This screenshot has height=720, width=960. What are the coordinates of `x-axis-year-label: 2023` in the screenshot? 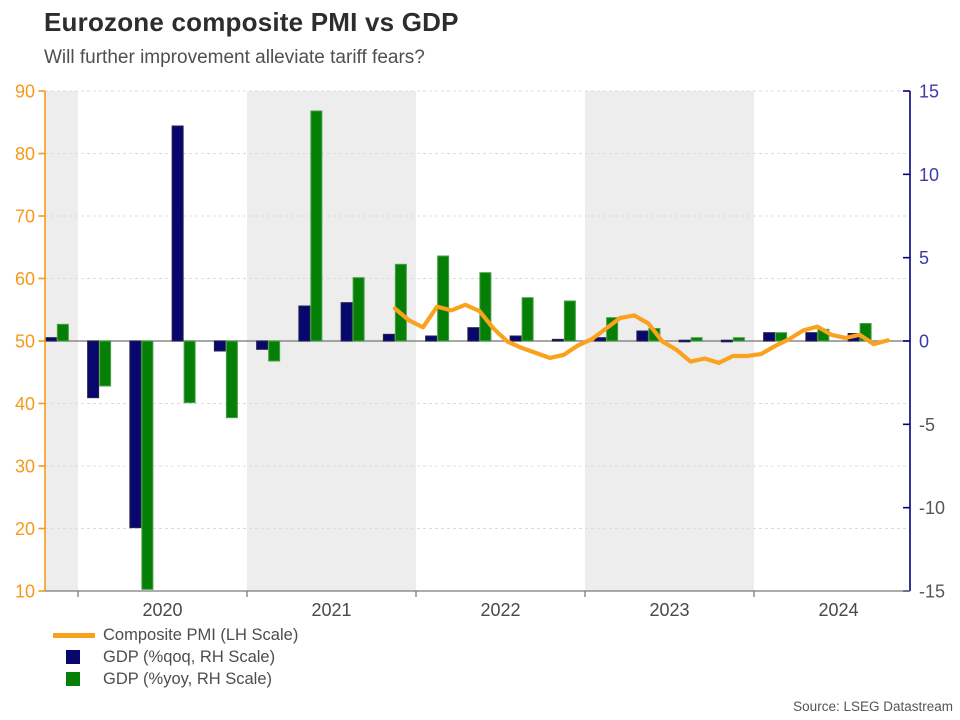 It's located at (669, 610).